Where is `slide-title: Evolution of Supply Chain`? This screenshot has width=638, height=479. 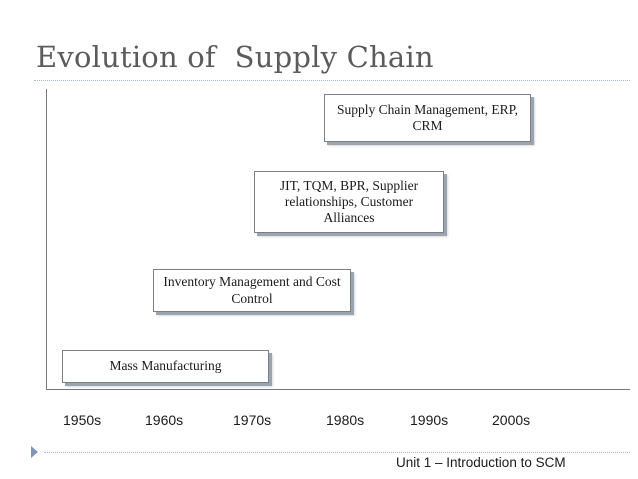
slide-title: Evolution of Supply Chain is located at coordinates (235, 57).